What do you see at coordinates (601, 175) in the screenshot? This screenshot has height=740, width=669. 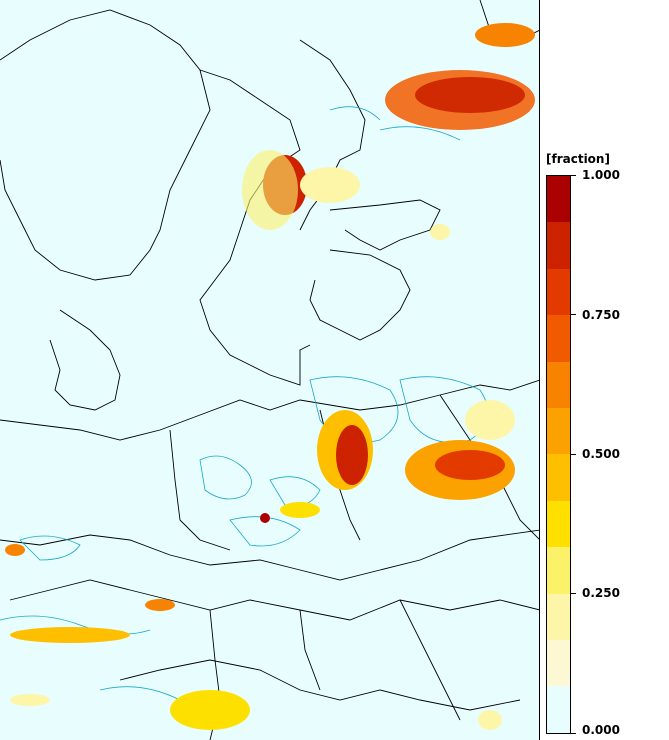 I see `tick-label: 1.000` at bounding box center [601, 175].